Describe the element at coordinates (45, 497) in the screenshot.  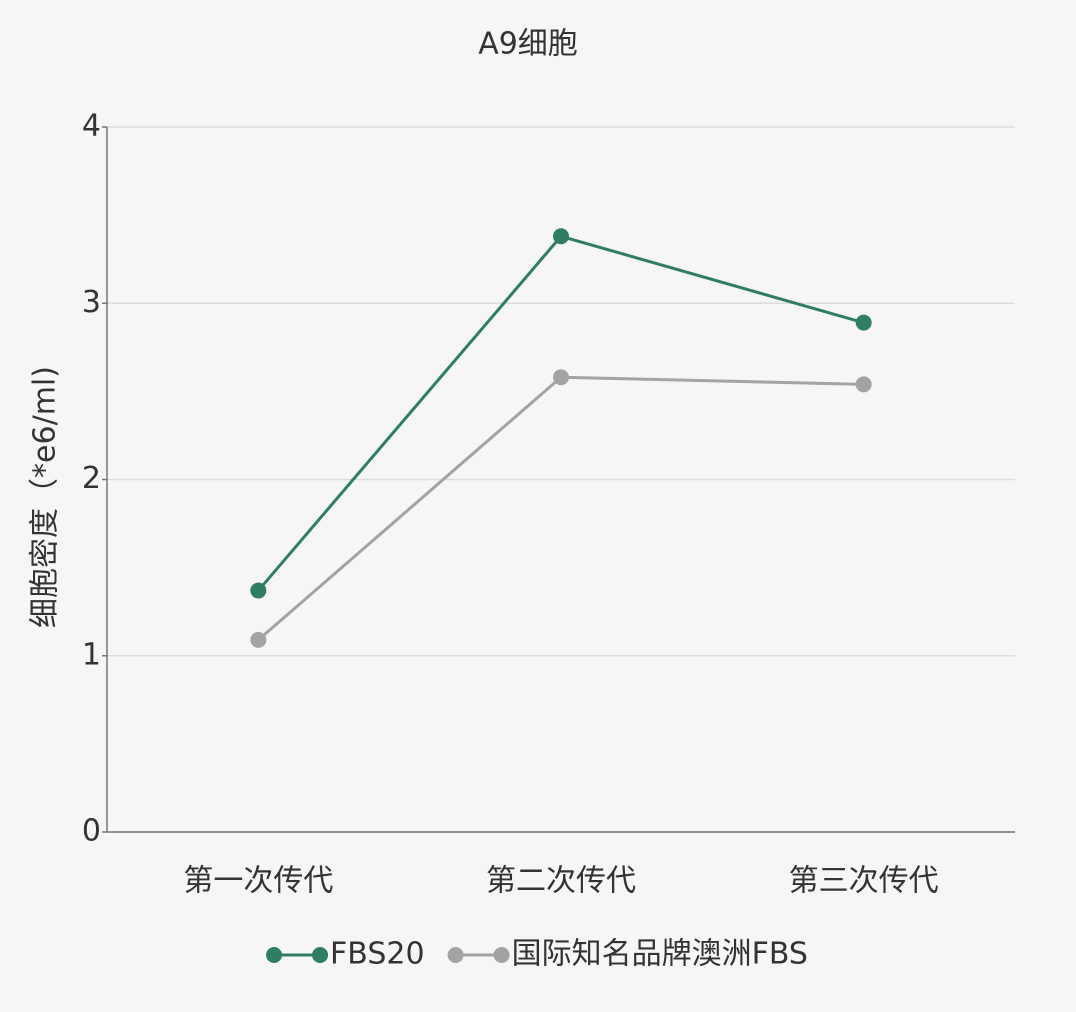
I see `y-axis-label: 细胞密度（*e6/ml)` at that location.